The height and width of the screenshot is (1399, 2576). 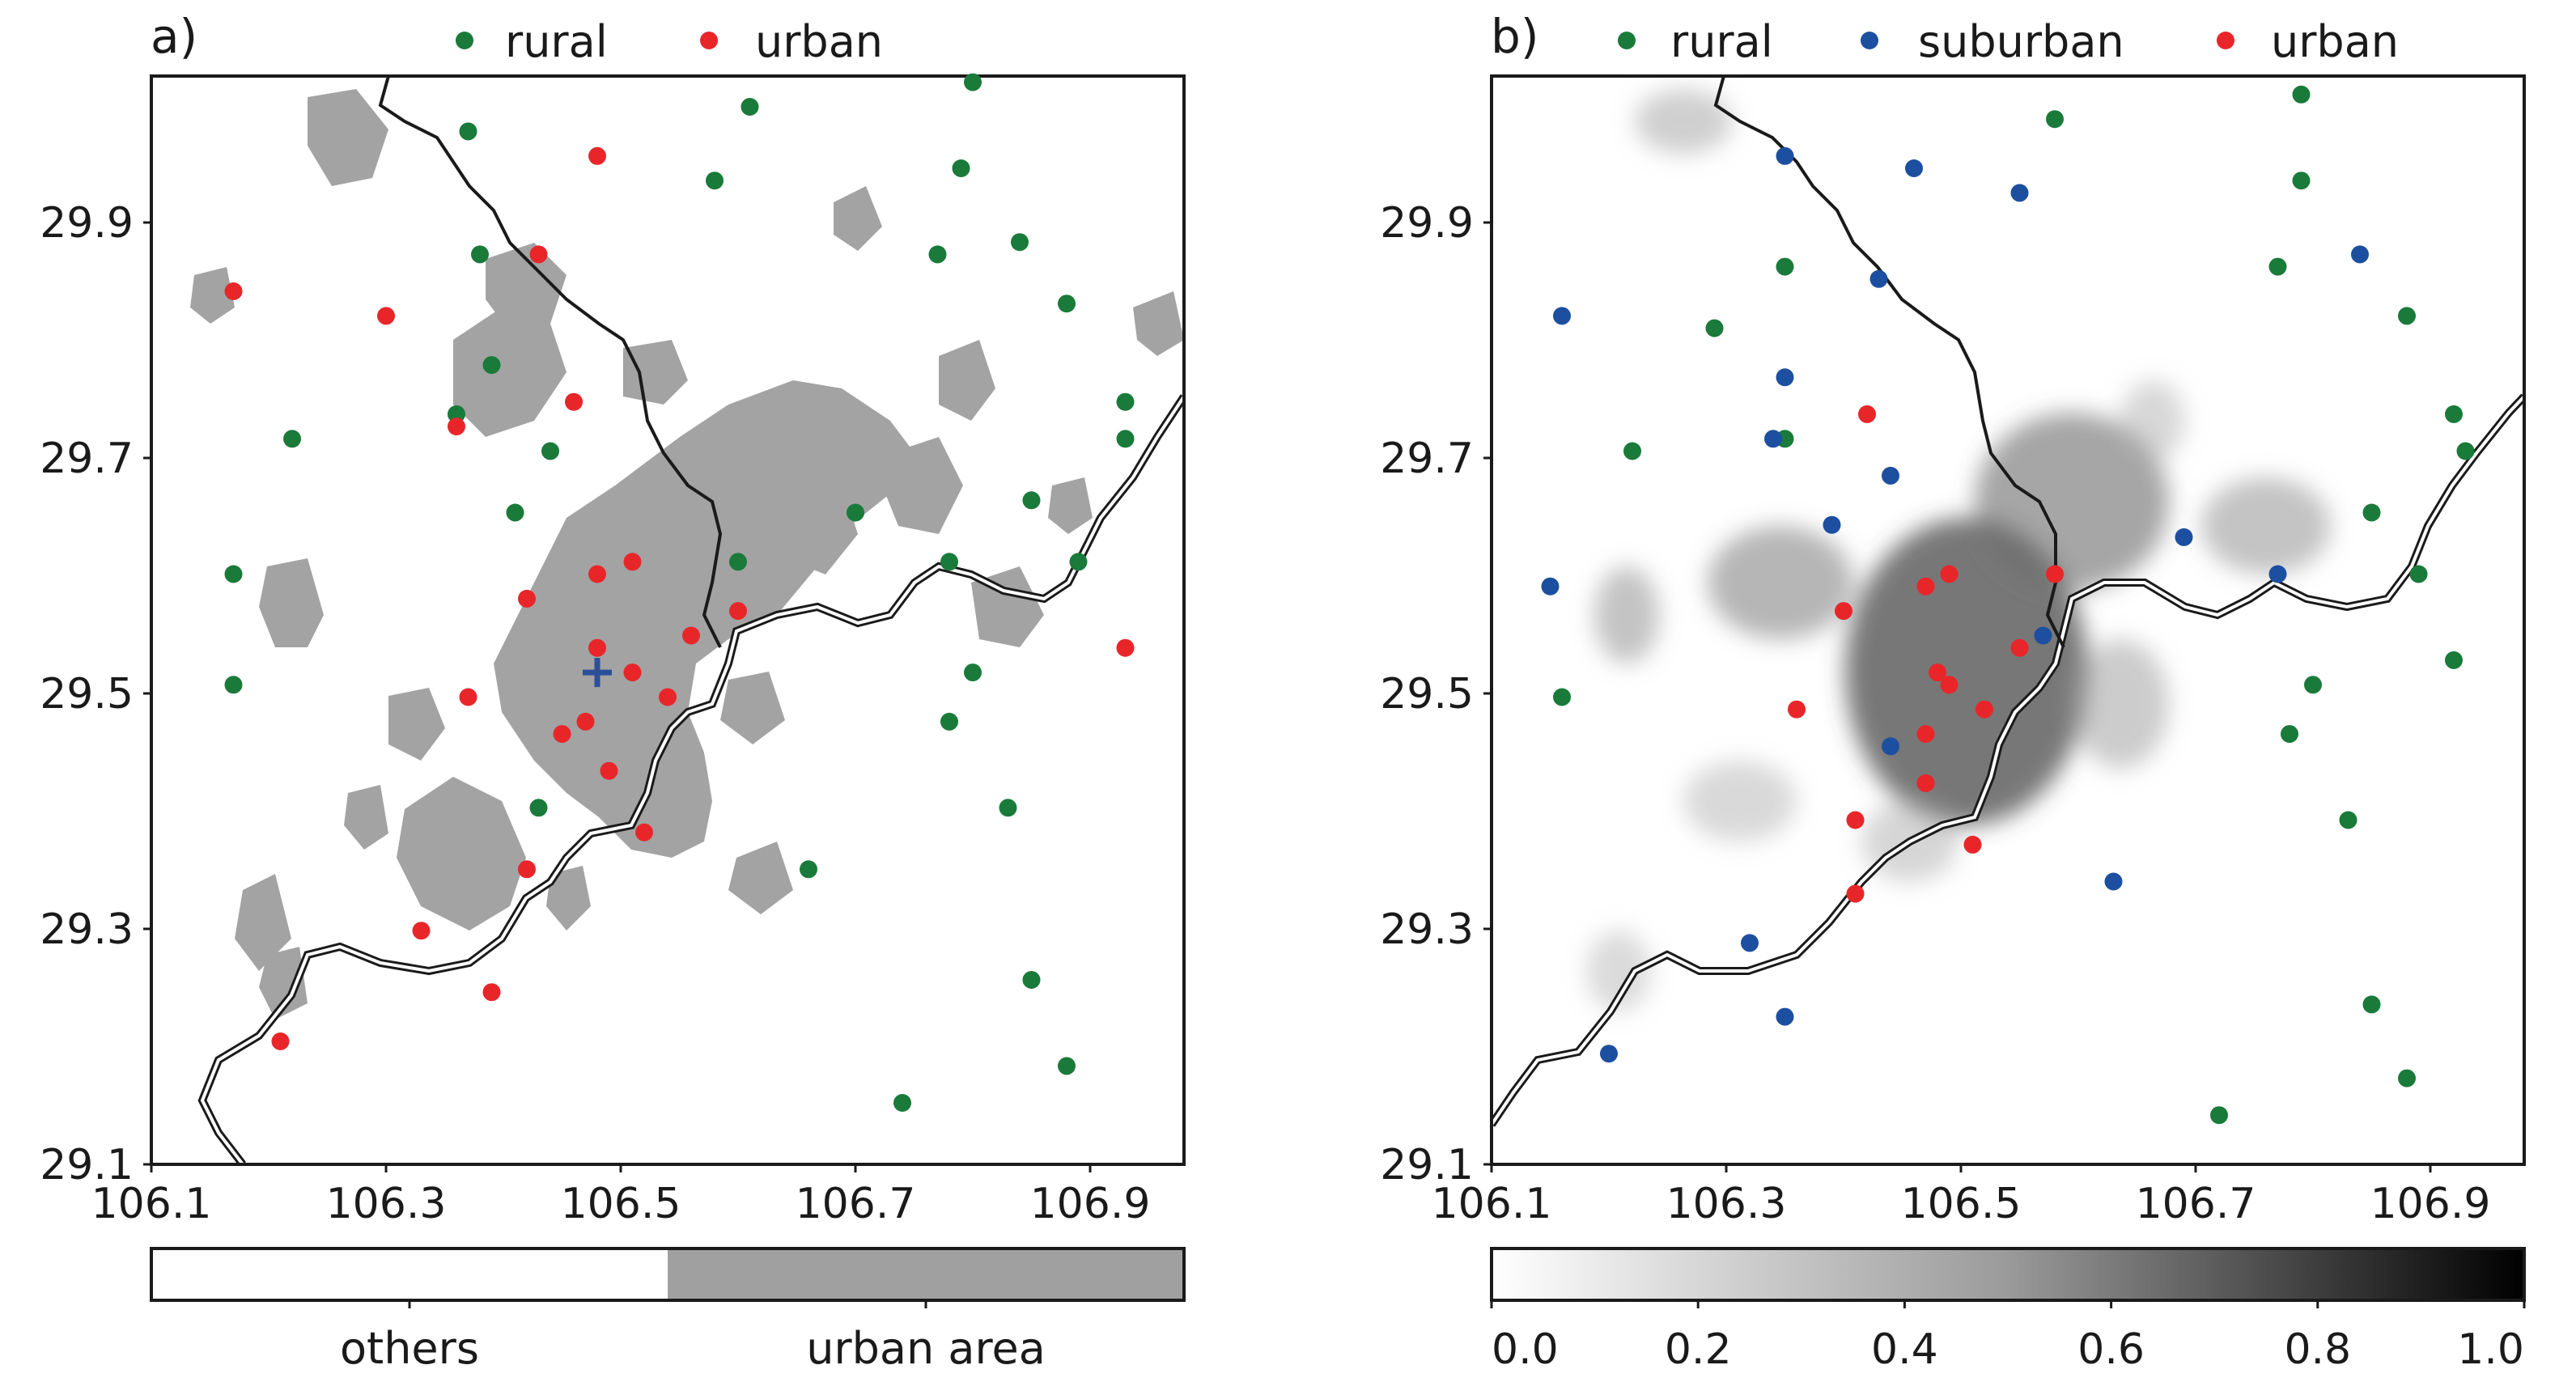 What do you see at coordinates (1427, 1165) in the screenshot?
I see `panel-b-ytick-label: 29.1` at bounding box center [1427, 1165].